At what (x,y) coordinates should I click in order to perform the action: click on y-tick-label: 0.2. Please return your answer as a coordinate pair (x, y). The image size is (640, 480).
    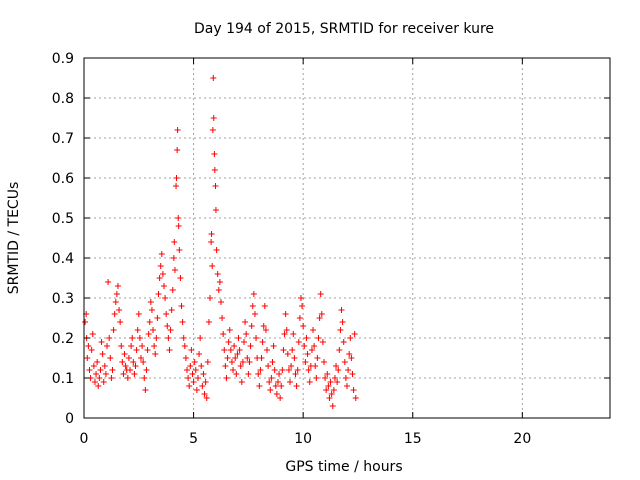
    Looking at the image, I should click on (63, 339).